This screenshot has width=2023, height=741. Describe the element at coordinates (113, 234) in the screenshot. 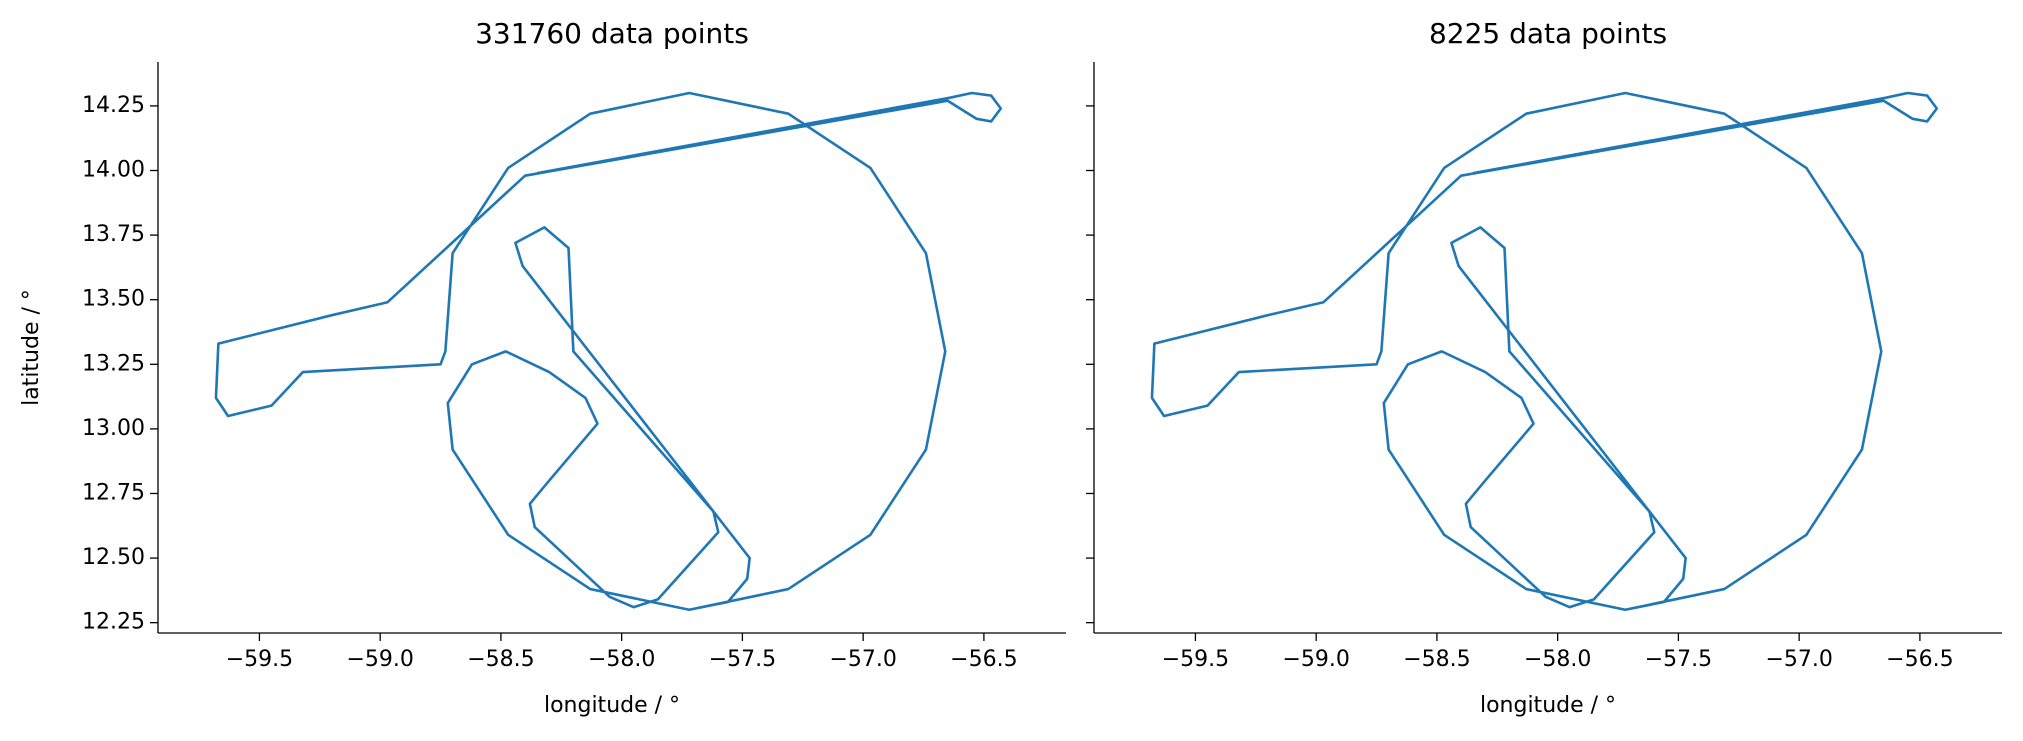

I see `y-tick-label: 13.75` at that location.